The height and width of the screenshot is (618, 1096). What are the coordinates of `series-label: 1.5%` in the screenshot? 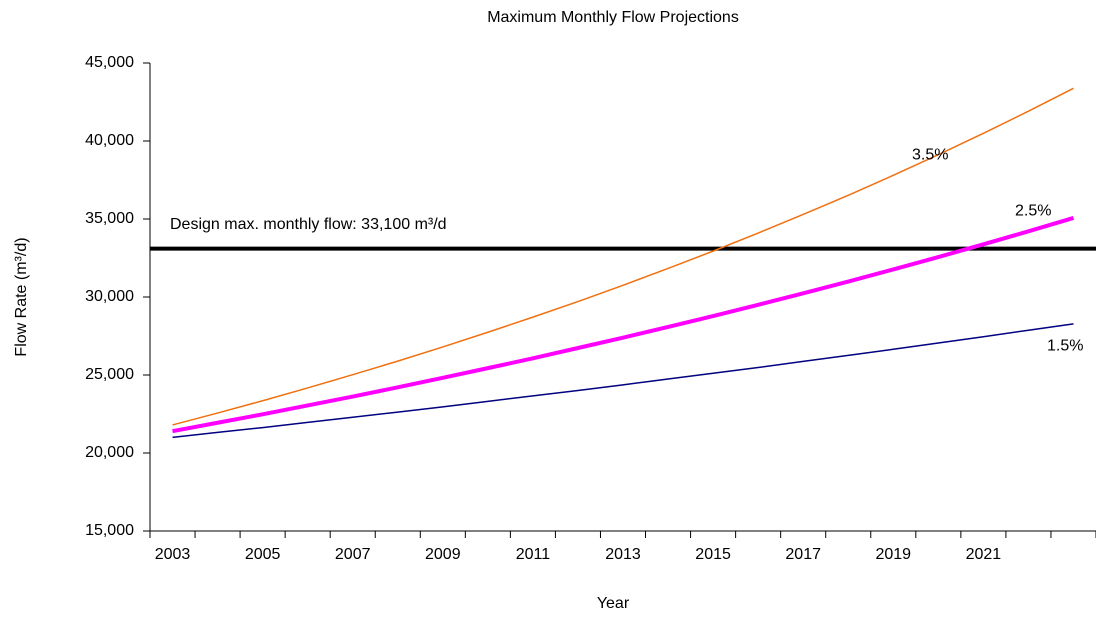 It's located at (1065, 345).